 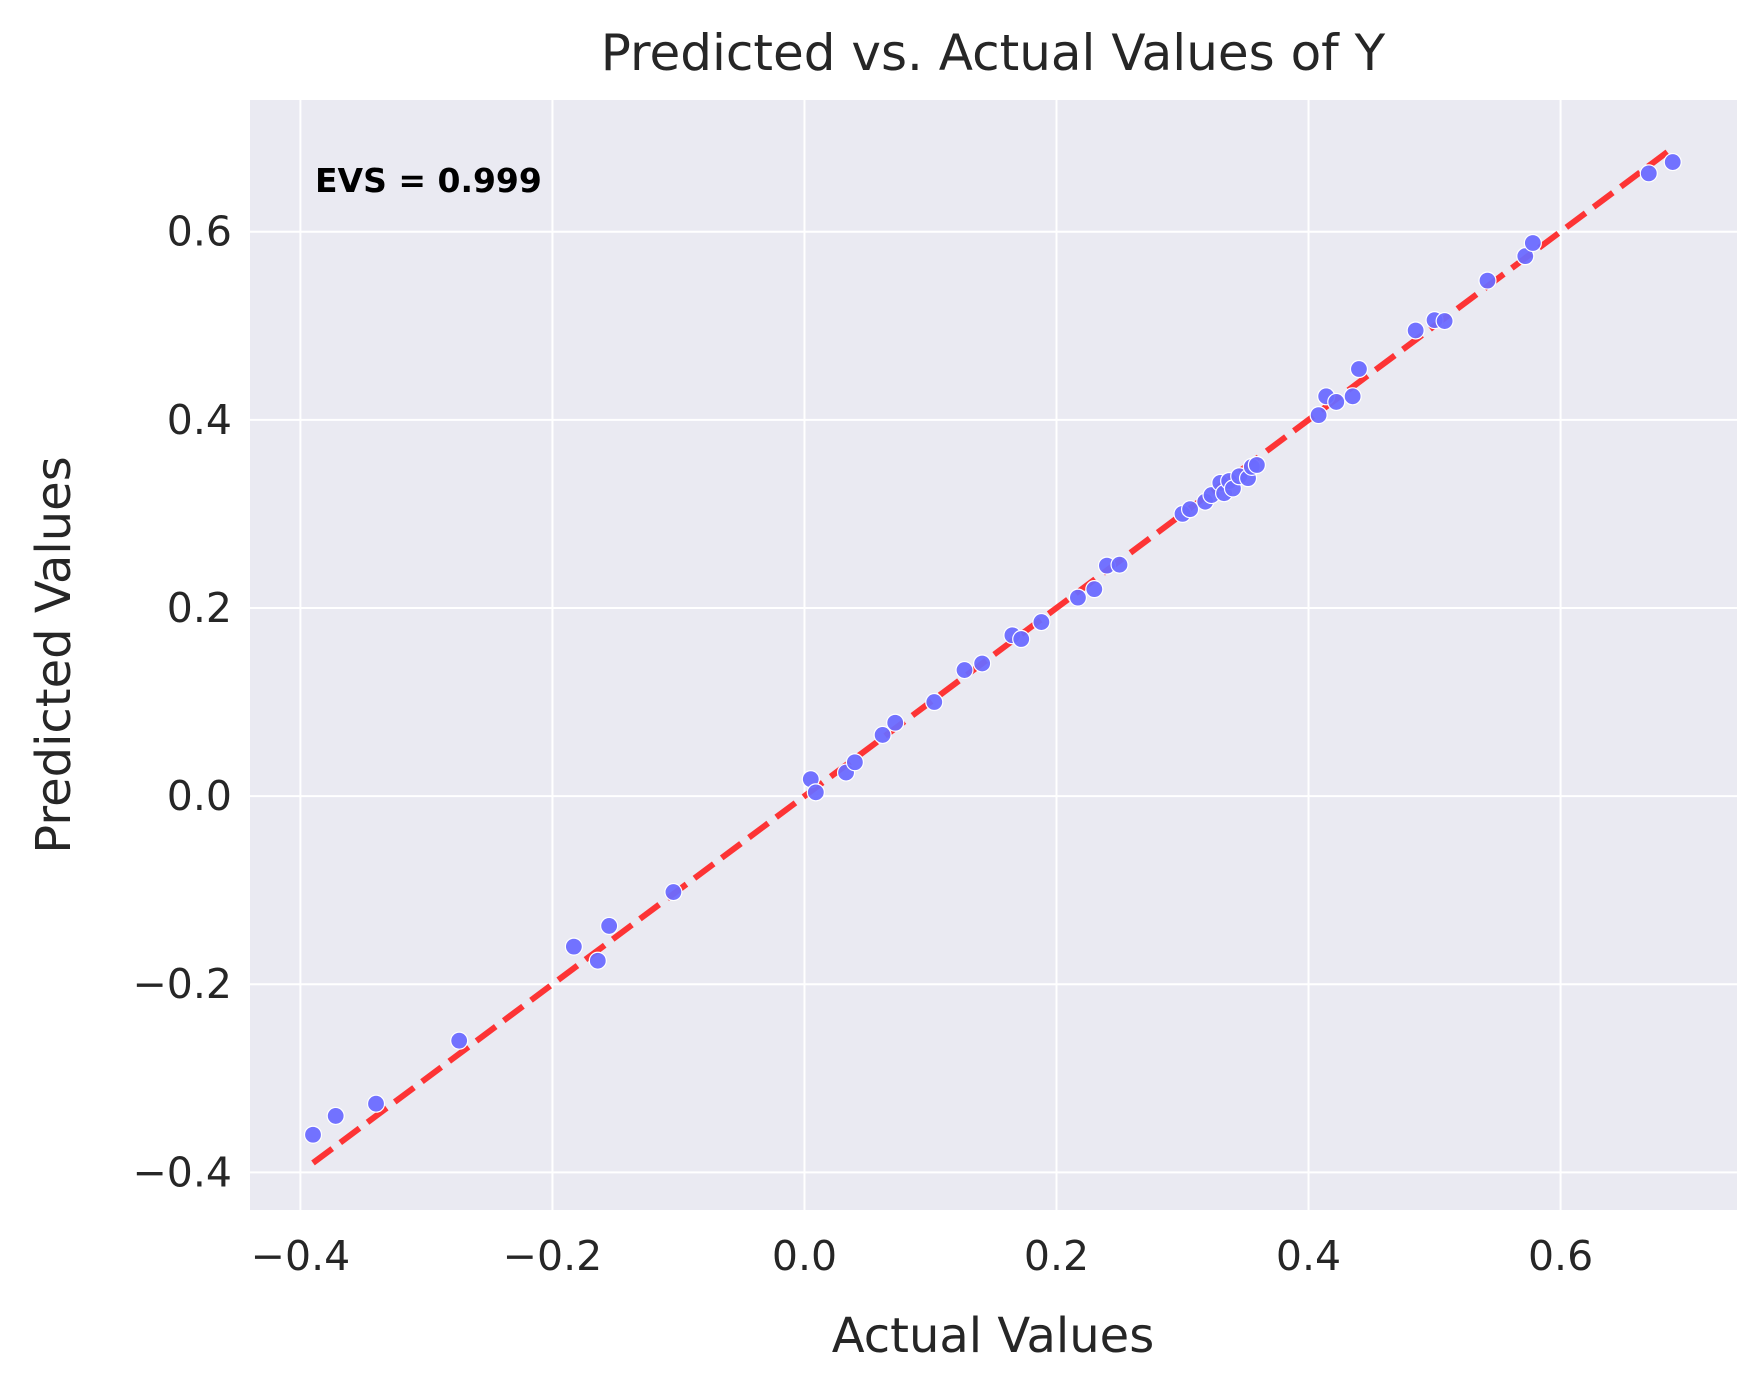 I want to click on x-tick-label: 0.6, so click(x=1560, y=1256).